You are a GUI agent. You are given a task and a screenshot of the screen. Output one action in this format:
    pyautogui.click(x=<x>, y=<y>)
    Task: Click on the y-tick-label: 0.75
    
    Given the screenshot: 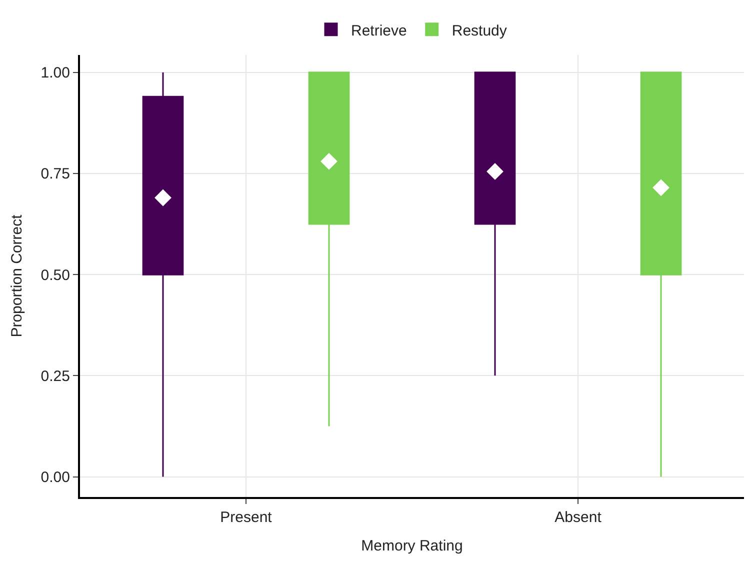 What is the action you would take?
    pyautogui.click(x=55, y=174)
    